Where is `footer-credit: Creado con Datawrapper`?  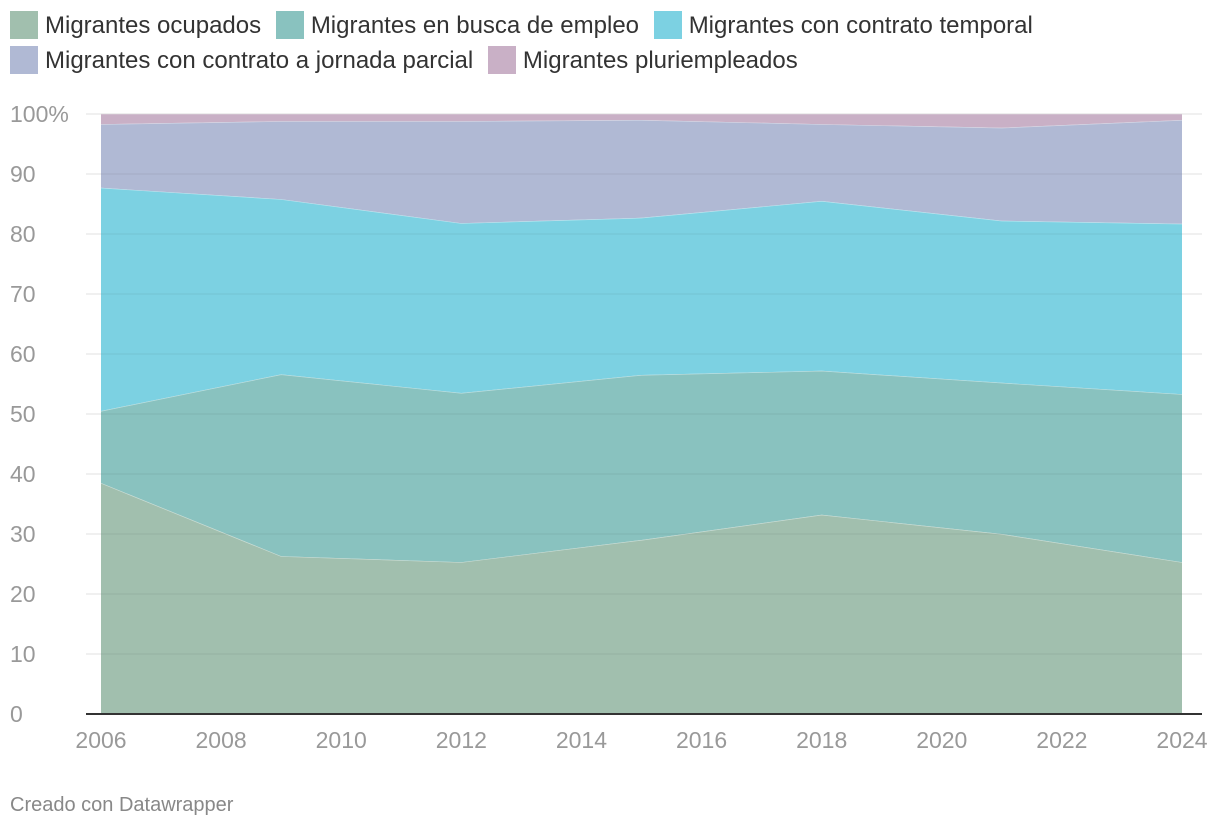 footer-credit: Creado con Datawrapper is located at coordinates (122, 805).